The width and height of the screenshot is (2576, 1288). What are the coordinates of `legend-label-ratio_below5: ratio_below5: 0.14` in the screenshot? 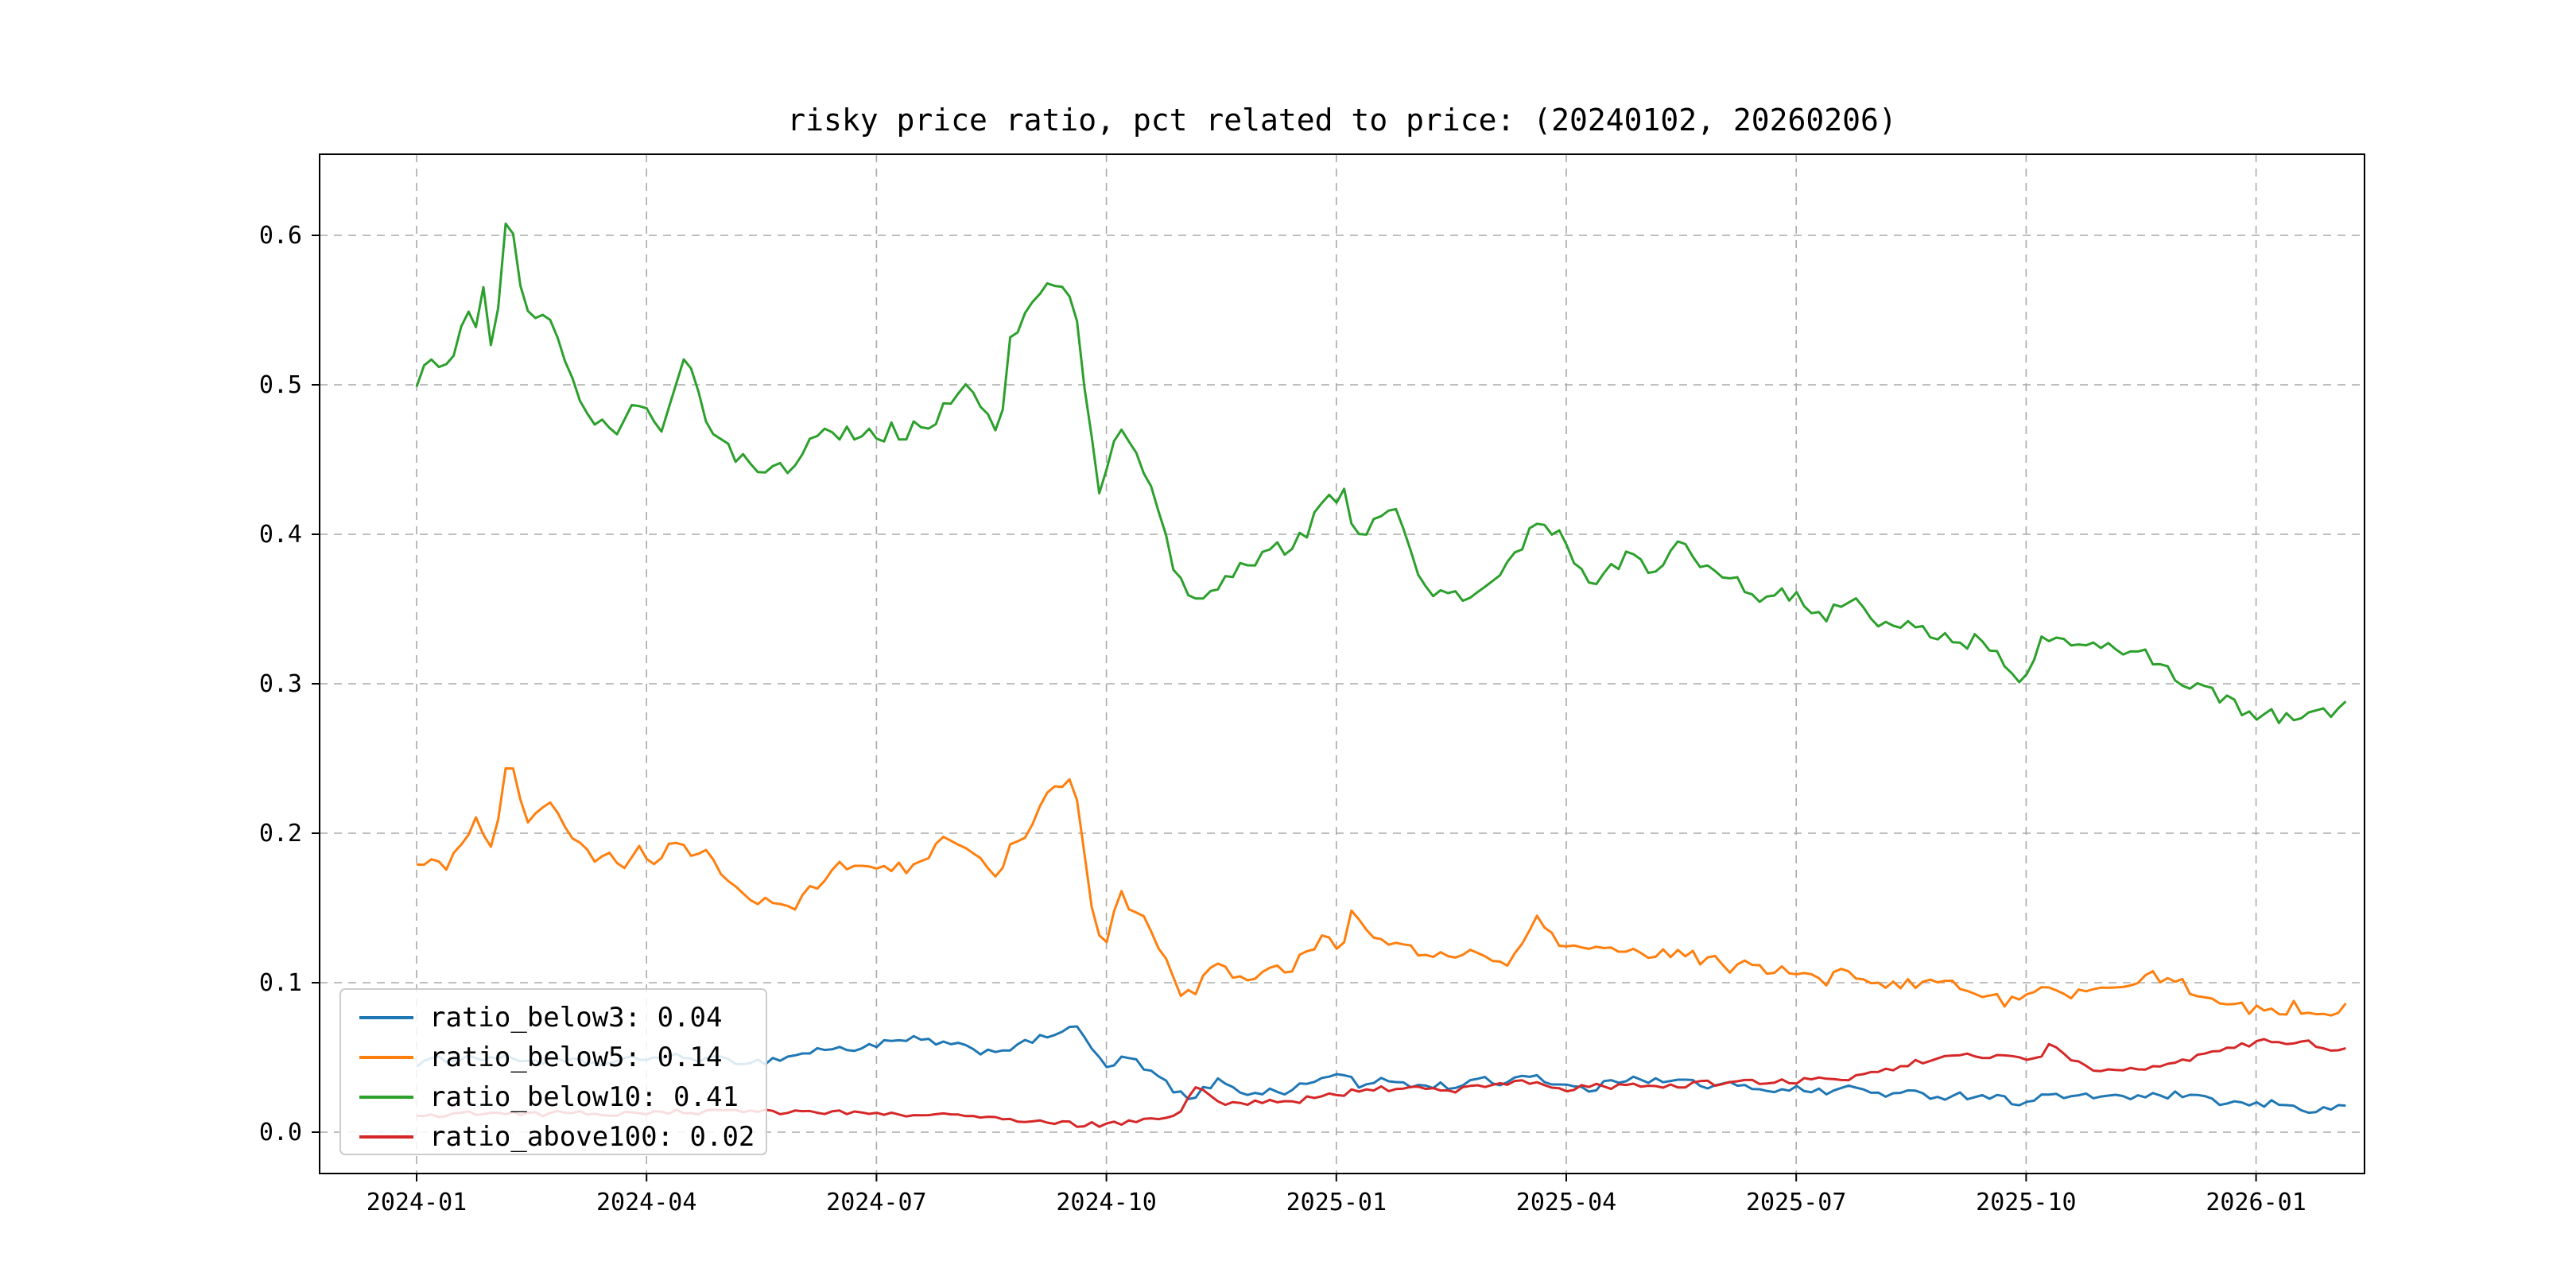 It's located at (575, 1057).